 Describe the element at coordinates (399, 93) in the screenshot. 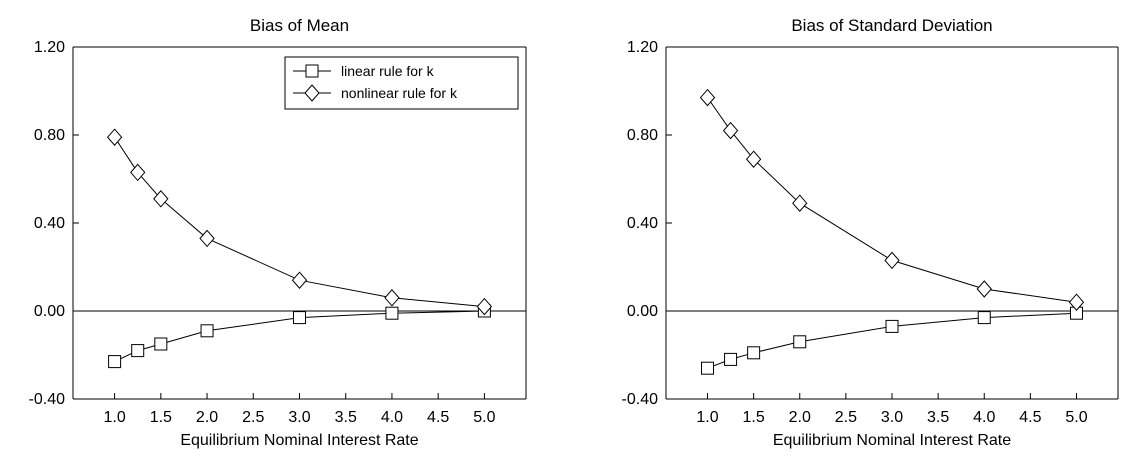

I see `legend-label: nonlinear rule for k` at that location.